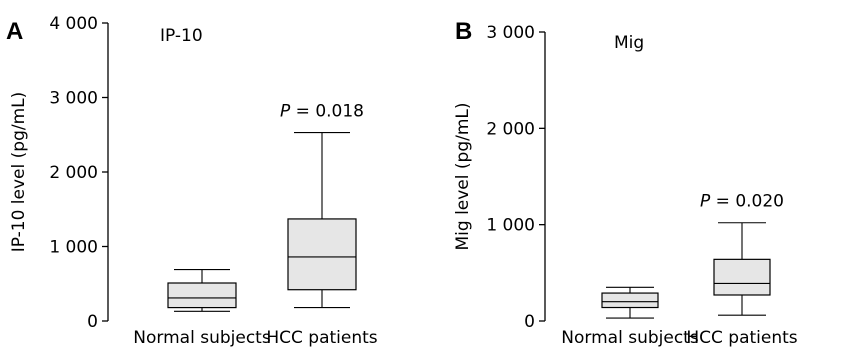 This screenshot has height=349, width=849. I want to click on y-axis-label: Mig level (pg/mL), so click(463, 176).